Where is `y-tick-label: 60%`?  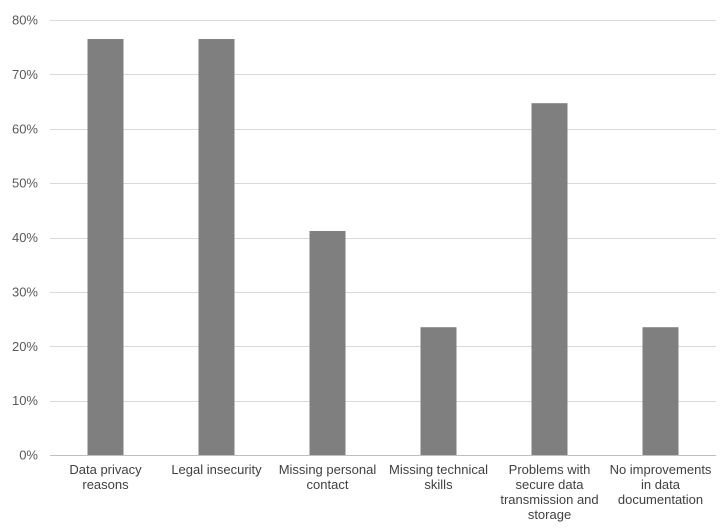
y-tick-label: 60% is located at coordinates (25, 128).